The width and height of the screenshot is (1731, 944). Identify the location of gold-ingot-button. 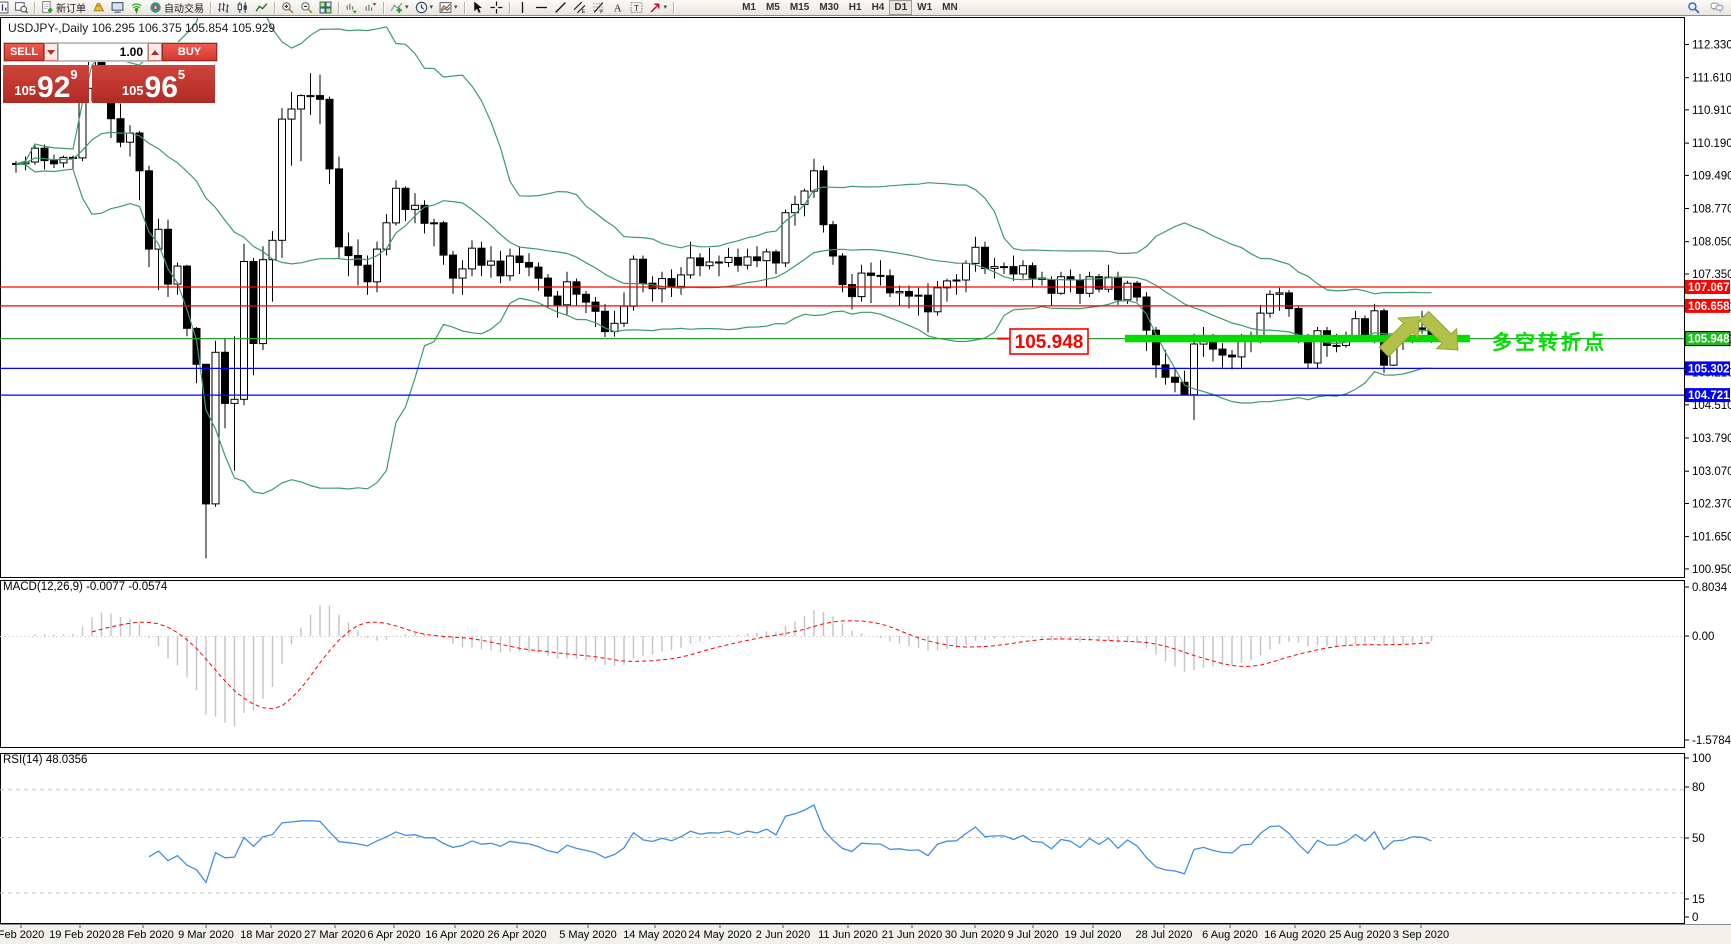
(98, 7).